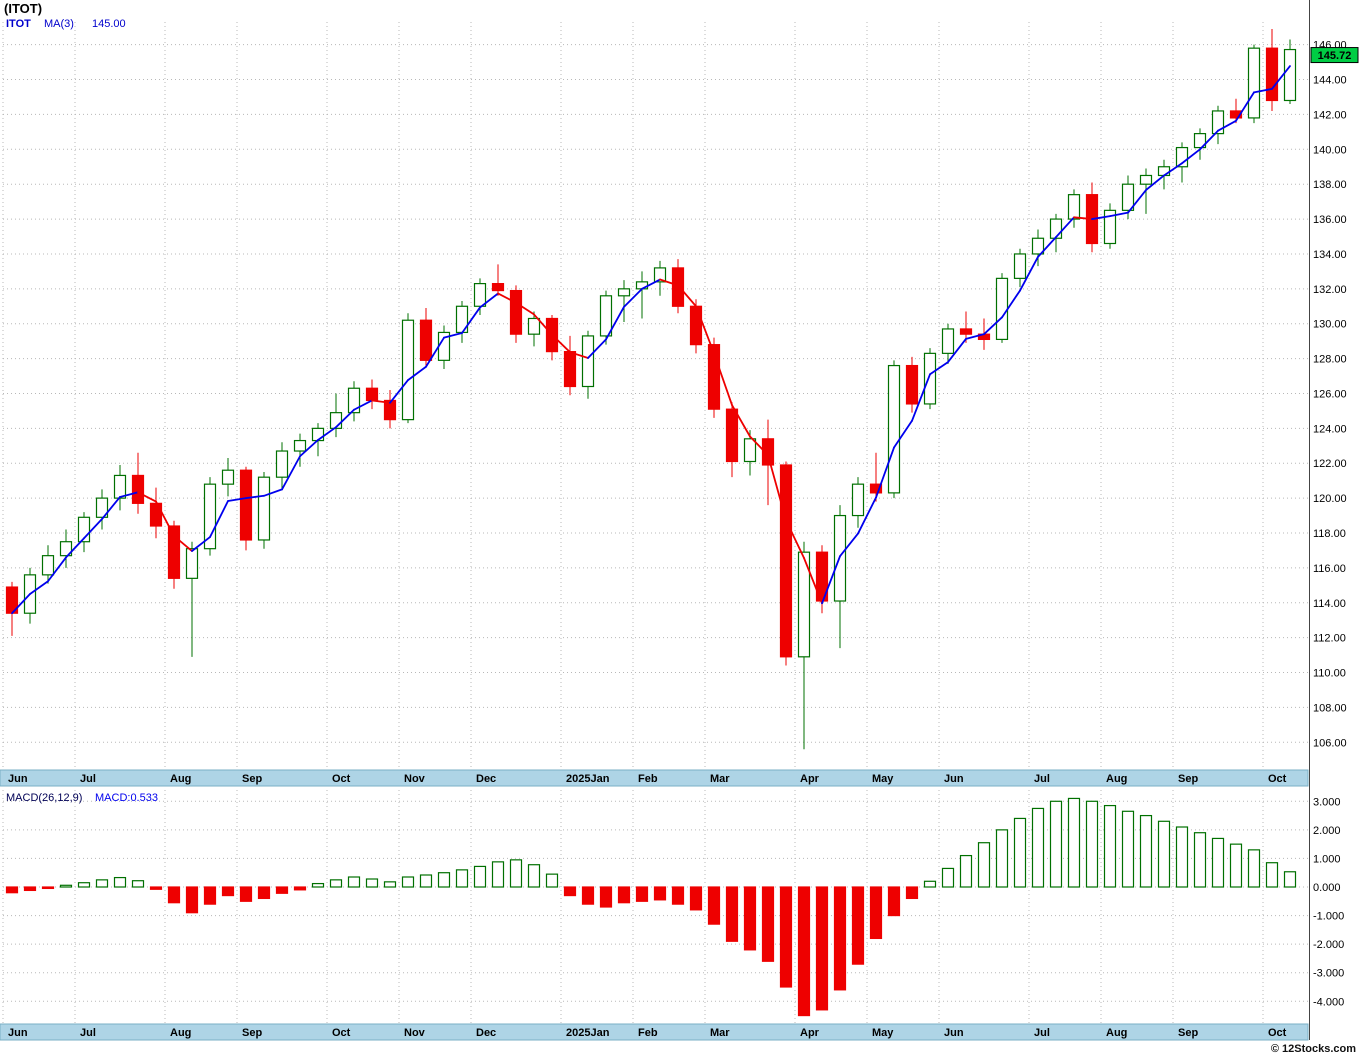 This screenshot has width=1360, height=1056. What do you see at coordinates (1329, 569) in the screenshot?
I see `price-tick-label: 116.00` at bounding box center [1329, 569].